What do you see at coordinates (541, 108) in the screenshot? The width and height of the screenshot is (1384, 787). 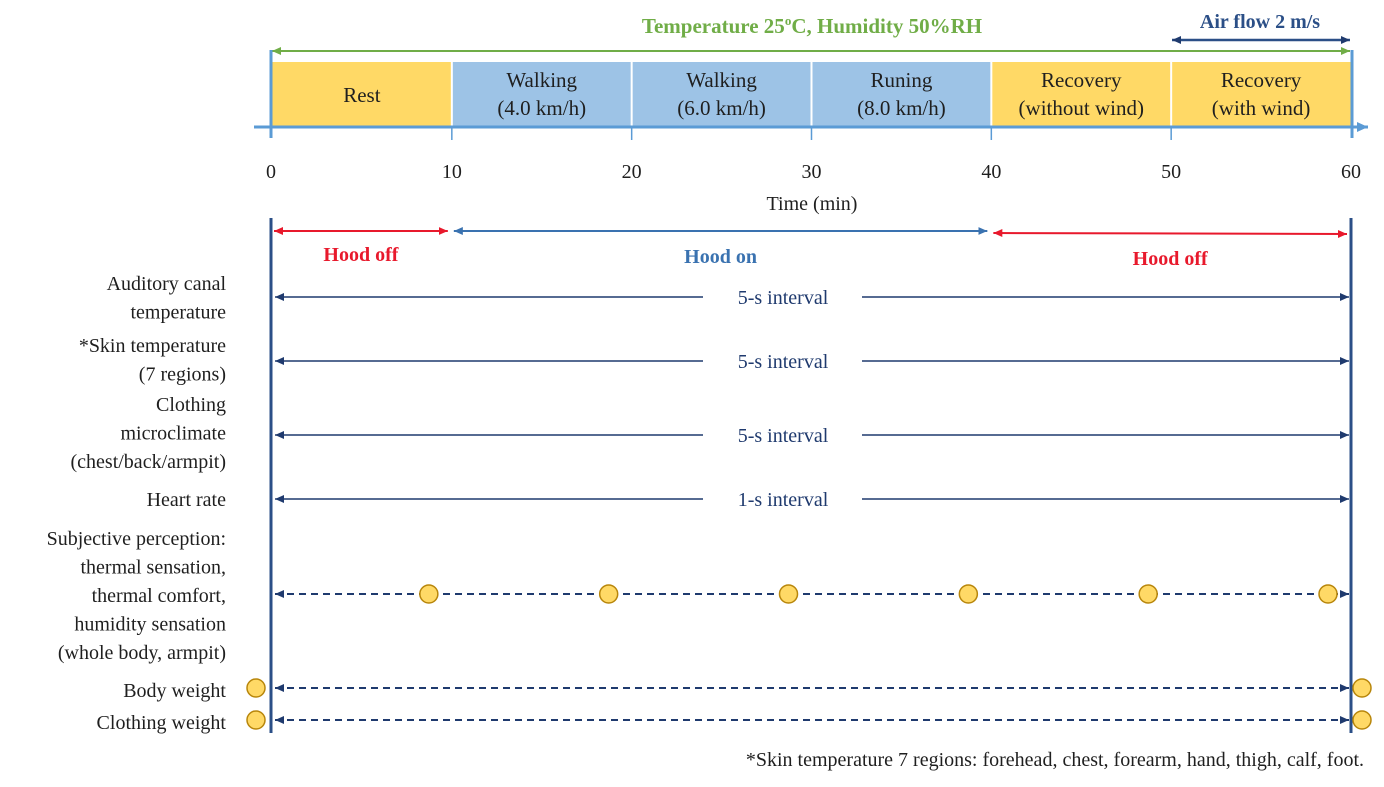 I see `phase-label: (4.0 km/h)` at bounding box center [541, 108].